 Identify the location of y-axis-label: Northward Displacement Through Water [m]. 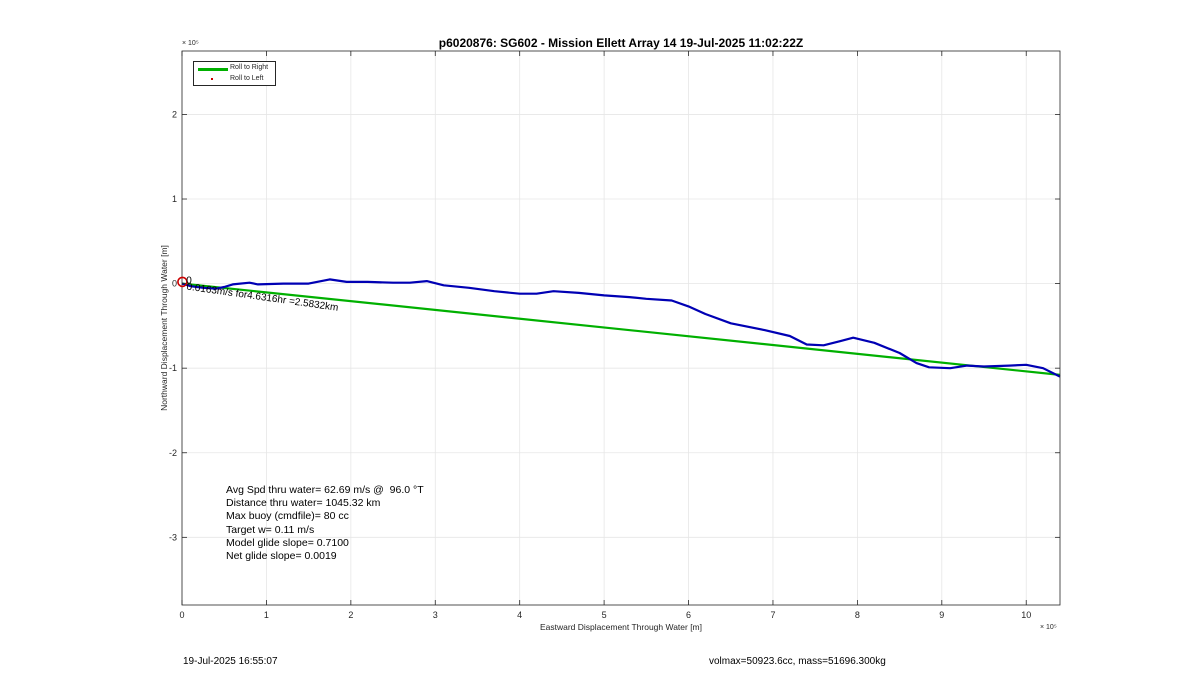
(164, 328).